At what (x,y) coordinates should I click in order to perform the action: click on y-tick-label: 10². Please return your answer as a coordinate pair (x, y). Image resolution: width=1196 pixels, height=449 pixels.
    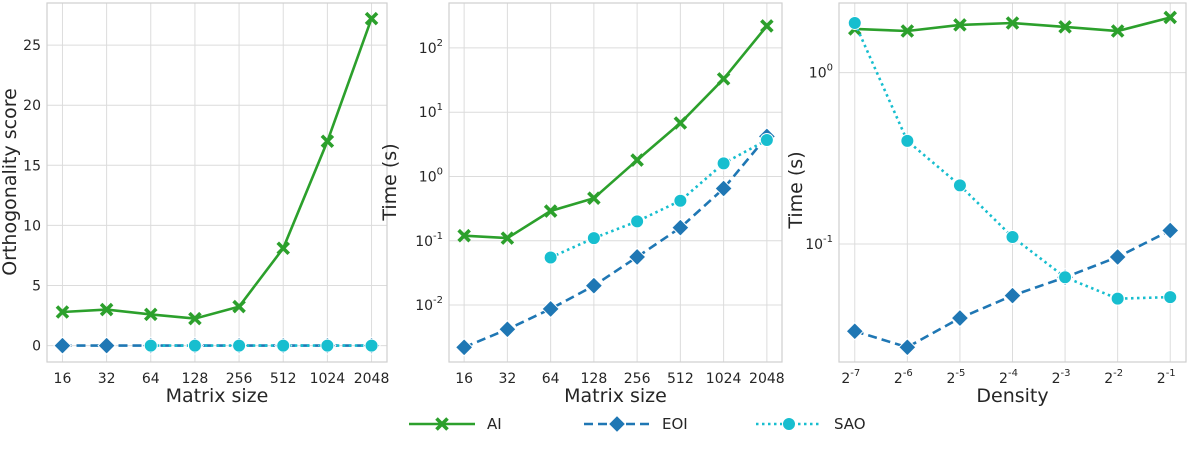
    Looking at the image, I should click on (431, 47).